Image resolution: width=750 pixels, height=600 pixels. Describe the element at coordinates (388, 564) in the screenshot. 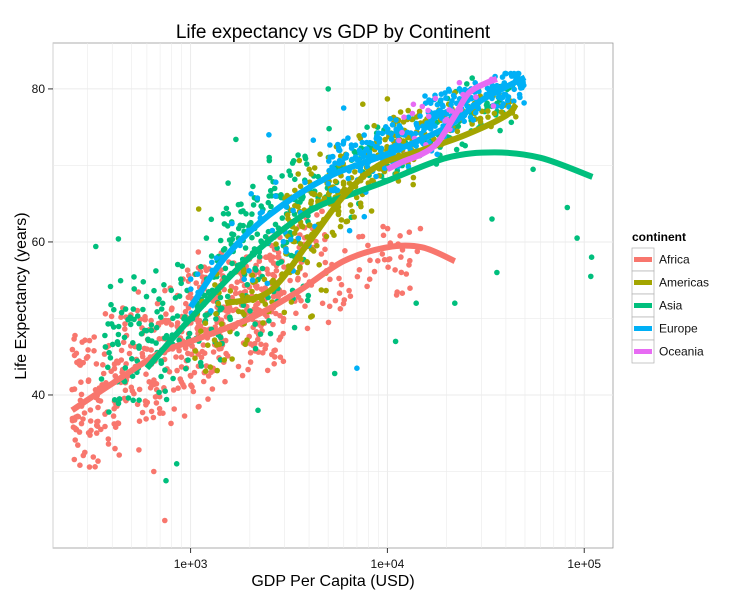

I see `x-tick-label: 1e+04` at that location.